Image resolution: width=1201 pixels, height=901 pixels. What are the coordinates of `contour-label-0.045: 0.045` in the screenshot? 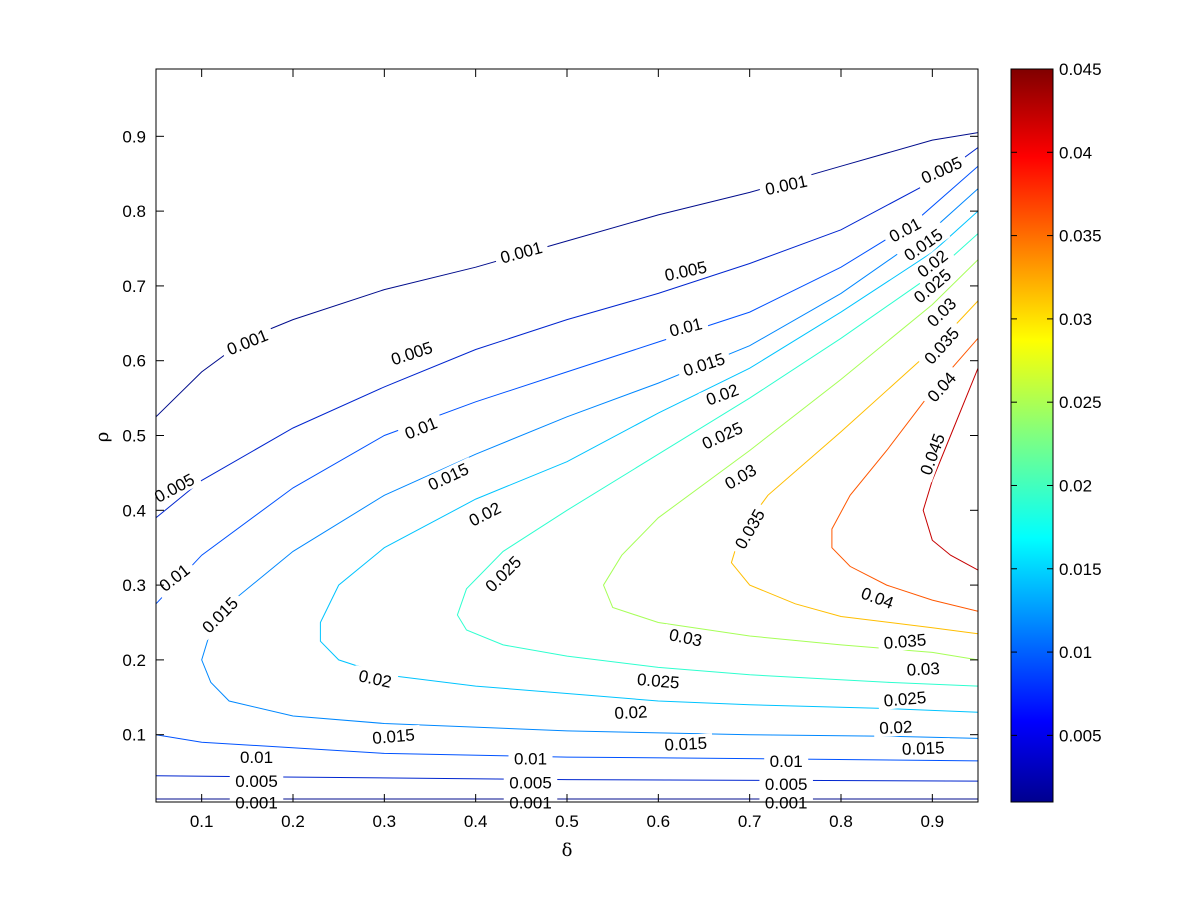 It's located at (932, 454).